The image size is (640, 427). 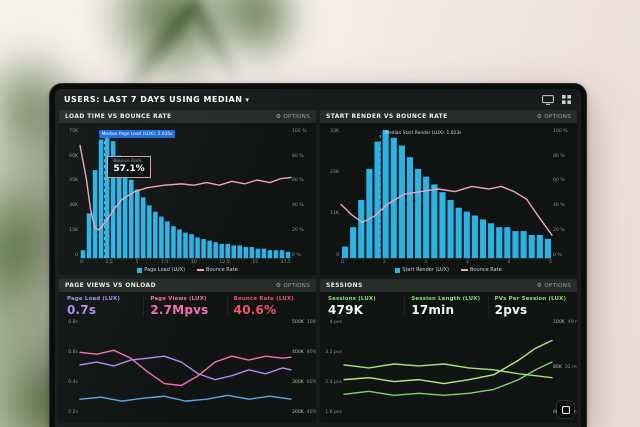 What do you see at coordinates (559, 181) in the screenshot?
I see `axis-label: 60 %` at bounding box center [559, 181].